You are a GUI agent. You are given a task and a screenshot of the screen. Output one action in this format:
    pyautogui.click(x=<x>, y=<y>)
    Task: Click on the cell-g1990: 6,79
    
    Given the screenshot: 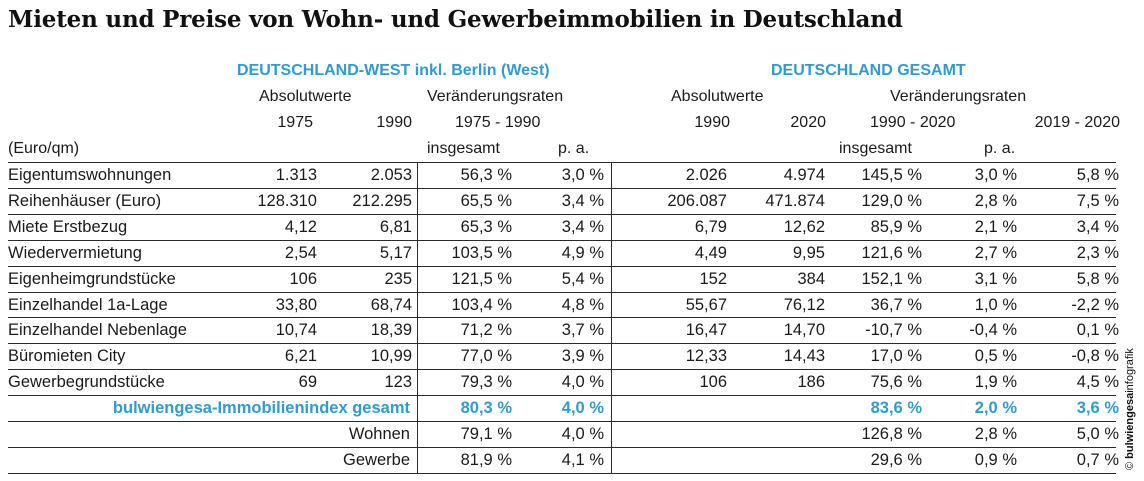 What is the action you would take?
    pyautogui.click(x=710, y=226)
    